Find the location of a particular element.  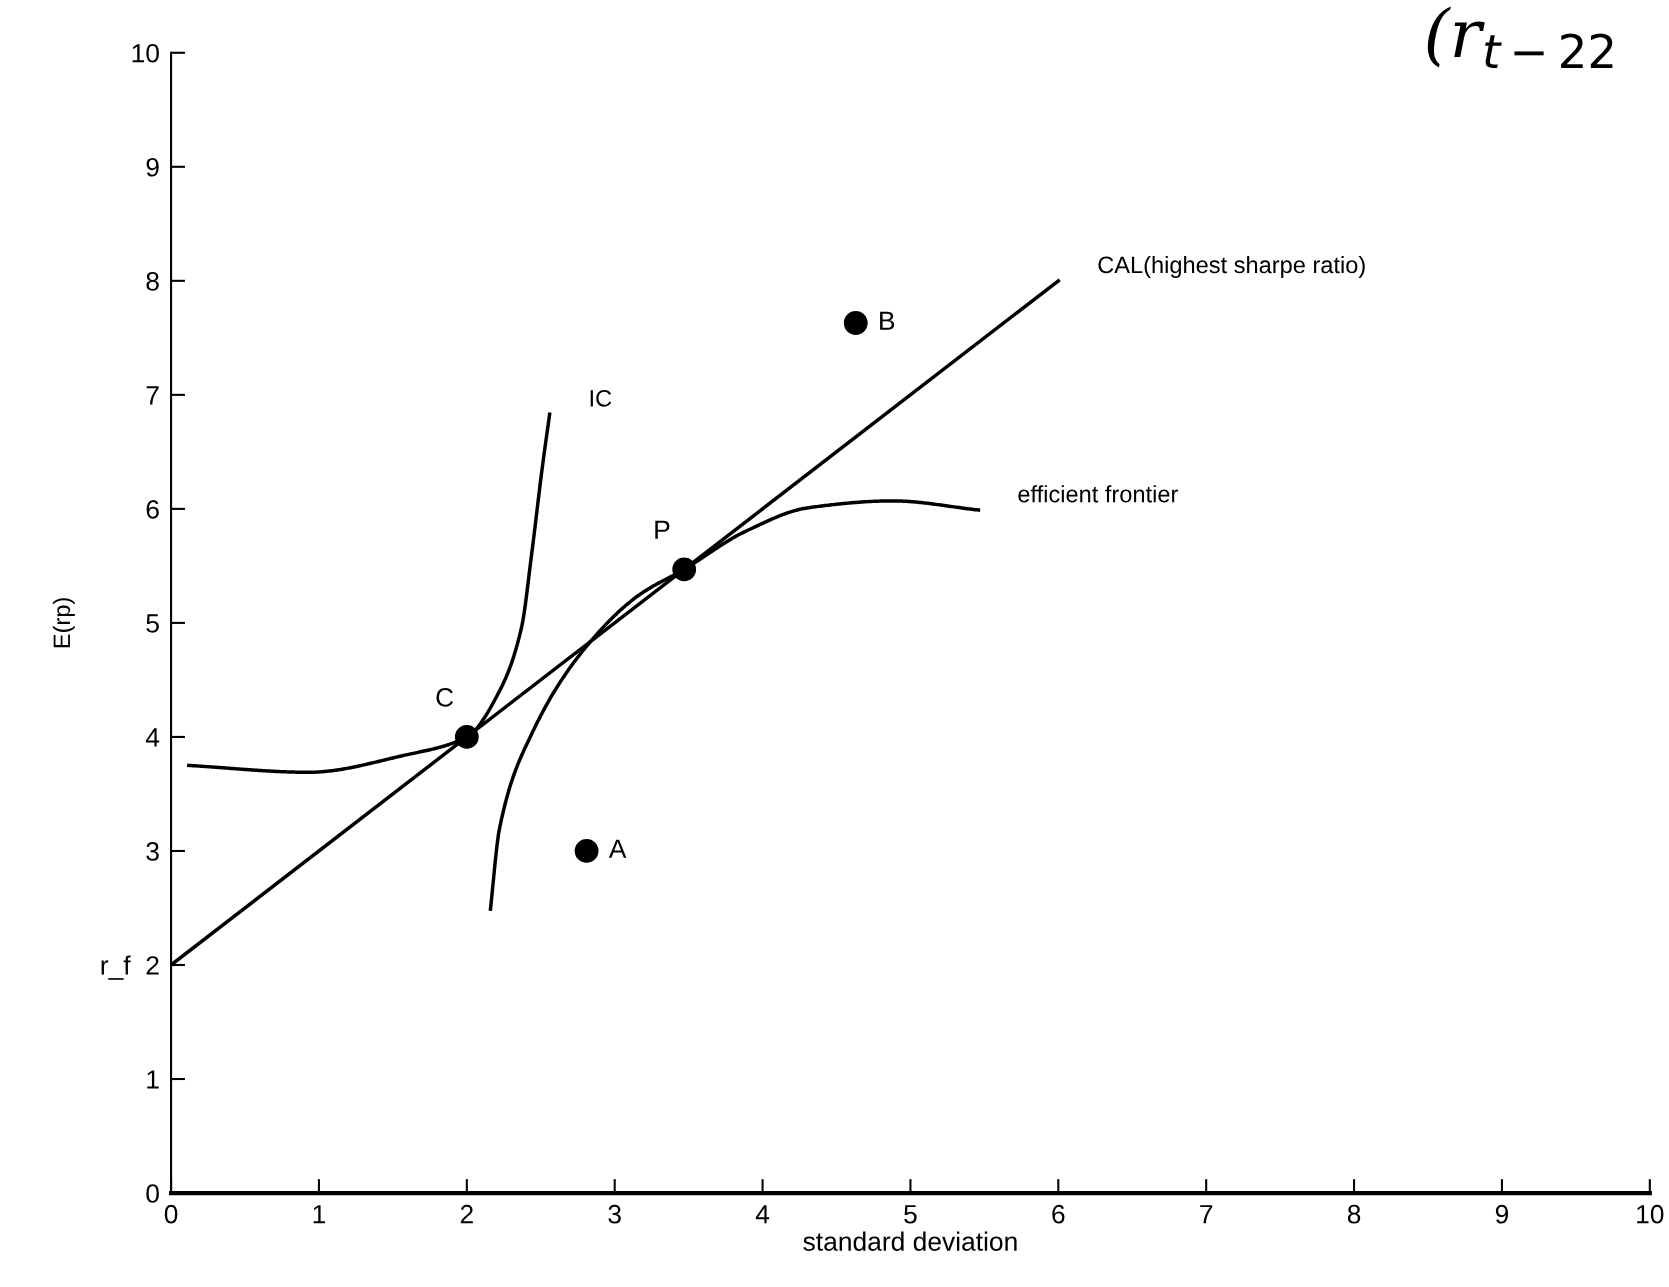

y-tick-label: 9 is located at coordinates (152, 167).